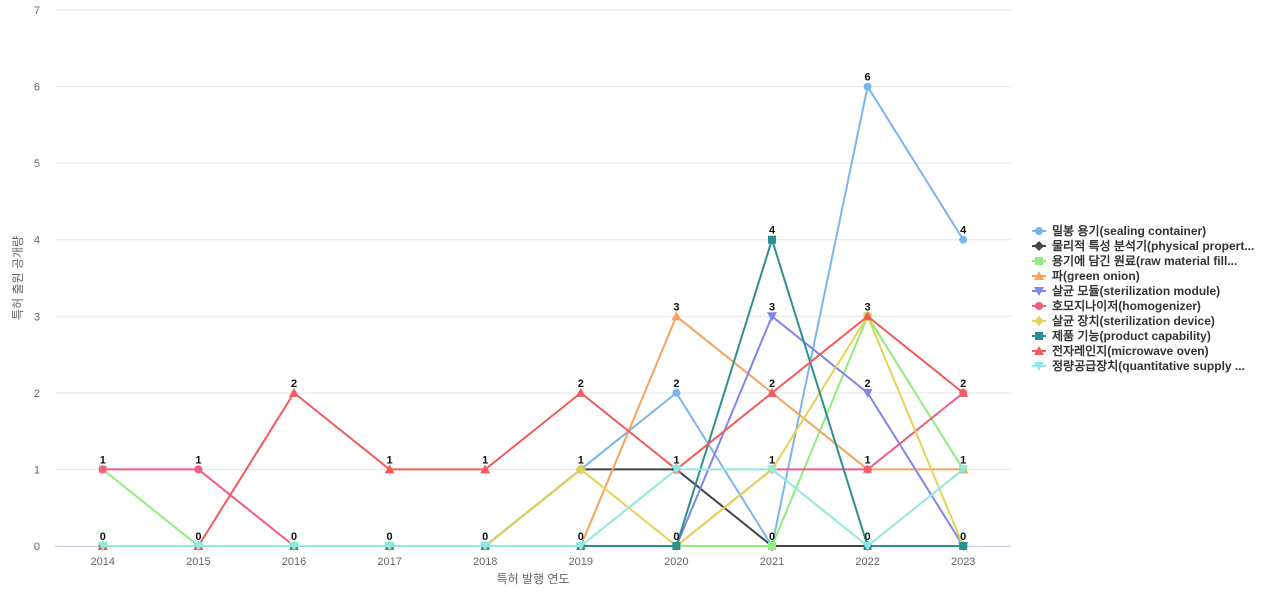 The height and width of the screenshot is (600, 1280). What do you see at coordinates (1121, 335) in the screenshot?
I see `legend-item: 제품 기능(product capability)` at bounding box center [1121, 335].